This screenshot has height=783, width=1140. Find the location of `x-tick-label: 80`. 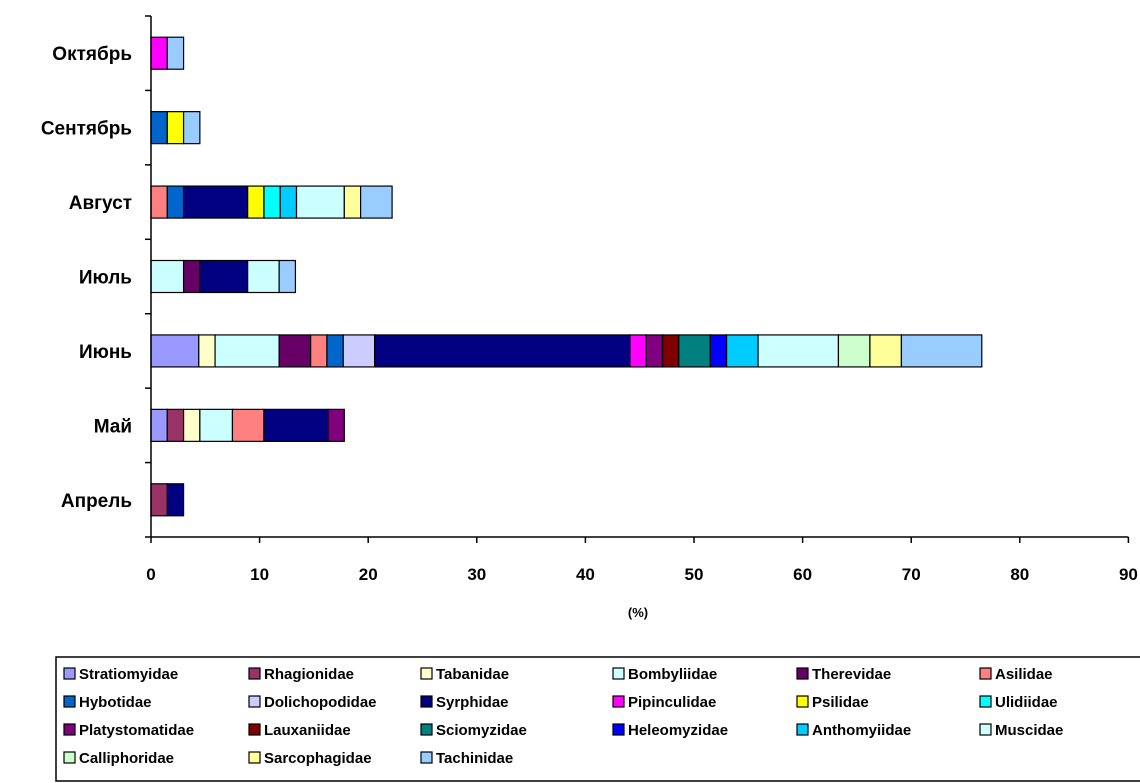

x-tick-label: 80 is located at coordinates (1019, 574).